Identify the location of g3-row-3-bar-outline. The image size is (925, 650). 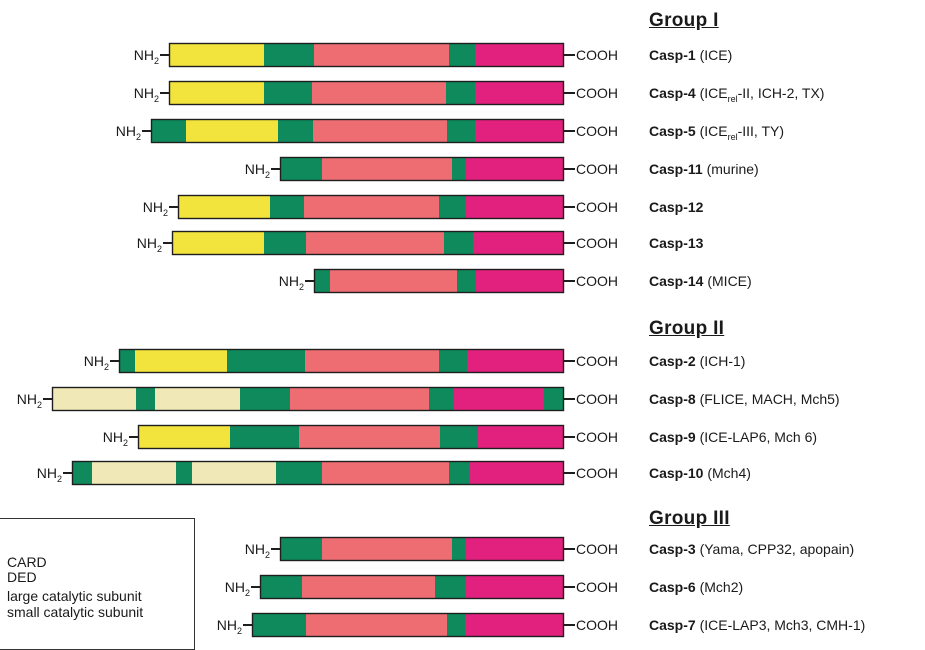
(408, 625).